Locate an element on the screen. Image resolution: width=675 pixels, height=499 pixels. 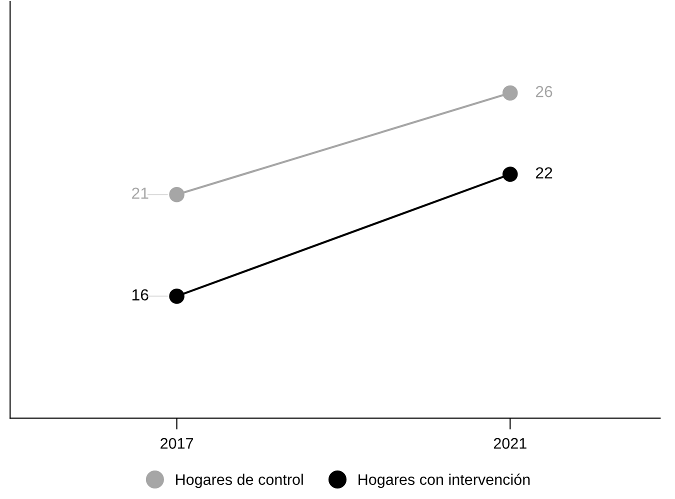
x-tick-label: 2021 is located at coordinates (510, 443).